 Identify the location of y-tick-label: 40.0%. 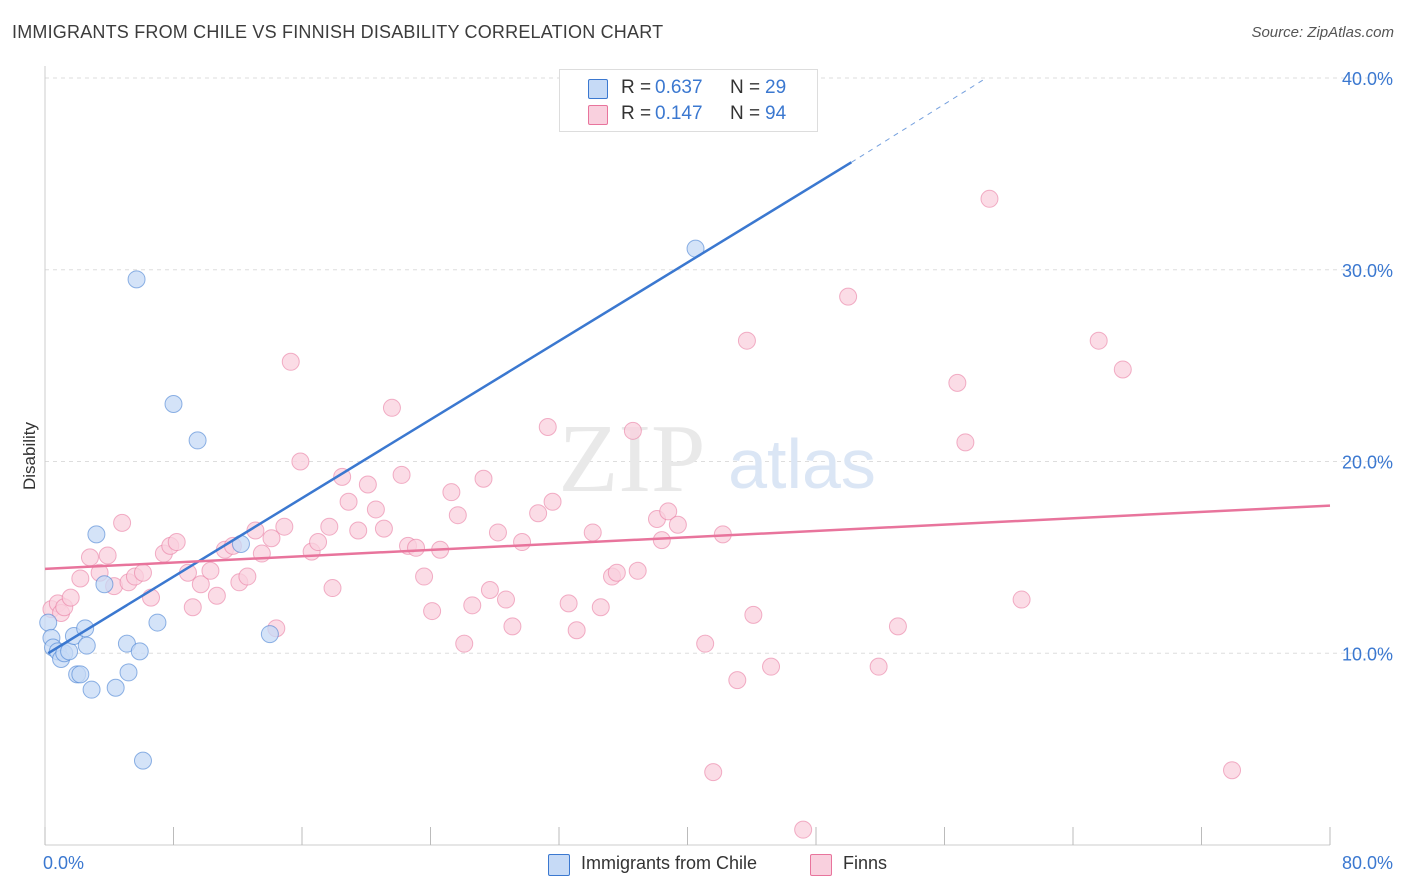
(1367, 79).